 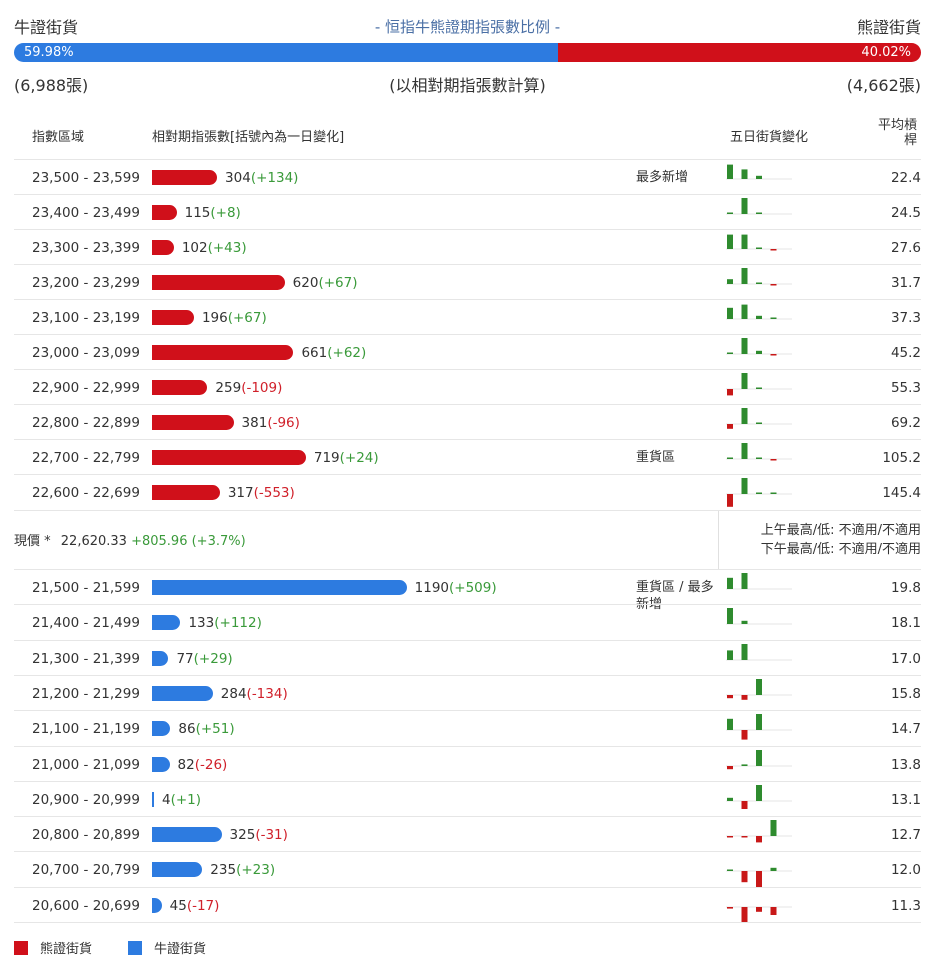 I want to click on avg-leverage: 18.1, so click(x=905, y=623).